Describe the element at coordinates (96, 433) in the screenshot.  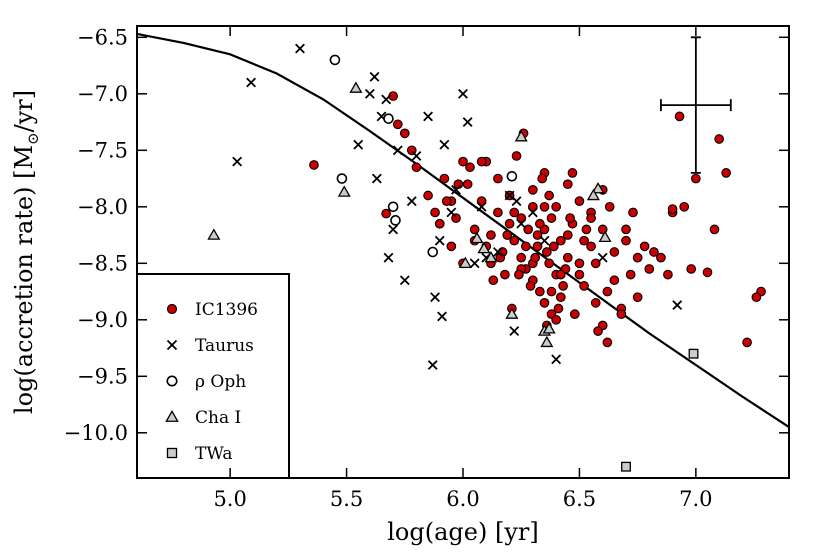
I see `y-tick-label: −10.0` at that location.